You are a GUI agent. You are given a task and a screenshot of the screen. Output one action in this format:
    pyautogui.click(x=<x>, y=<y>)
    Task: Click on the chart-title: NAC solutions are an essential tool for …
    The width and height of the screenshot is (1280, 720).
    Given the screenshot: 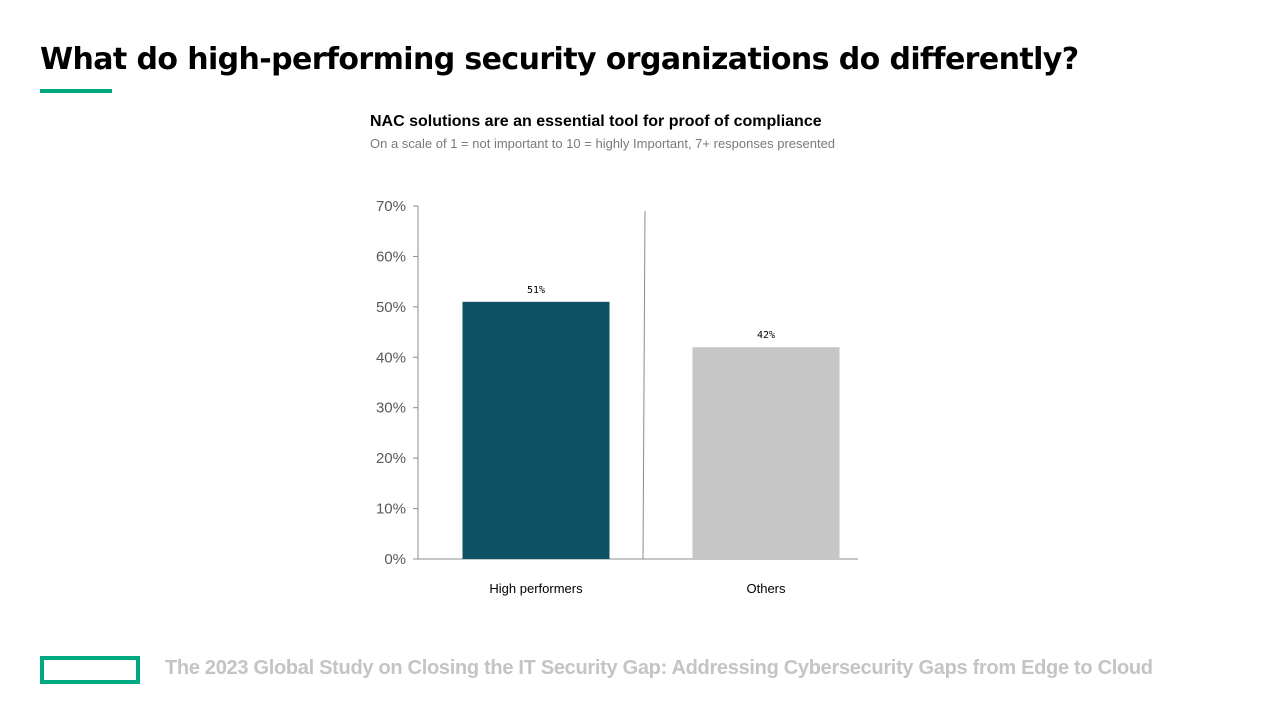 What is the action you would take?
    pyautogui.click(x=596, y=121)
    